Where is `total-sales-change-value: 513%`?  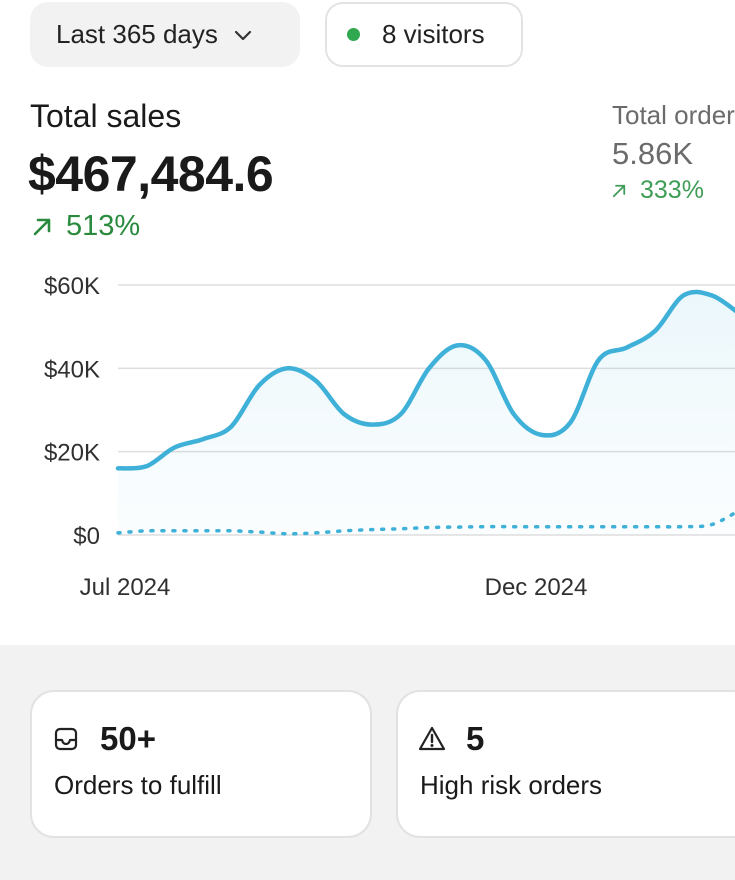 total-sales-change-value: 513% is located at coordinates (103, 226).